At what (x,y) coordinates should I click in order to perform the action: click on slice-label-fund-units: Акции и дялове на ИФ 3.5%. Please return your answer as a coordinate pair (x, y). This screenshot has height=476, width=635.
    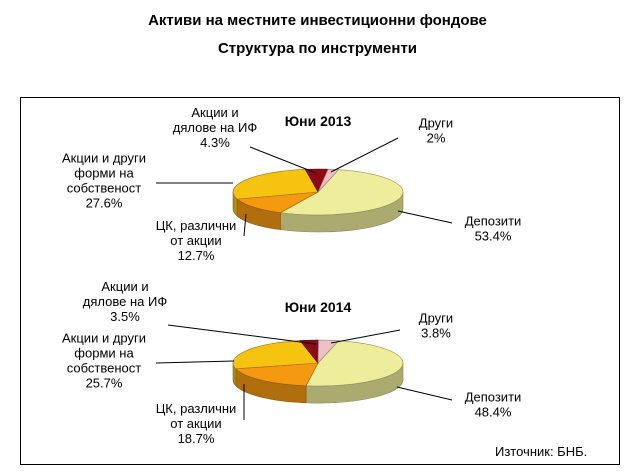
    Looking at the image, I should click on (125, 301).